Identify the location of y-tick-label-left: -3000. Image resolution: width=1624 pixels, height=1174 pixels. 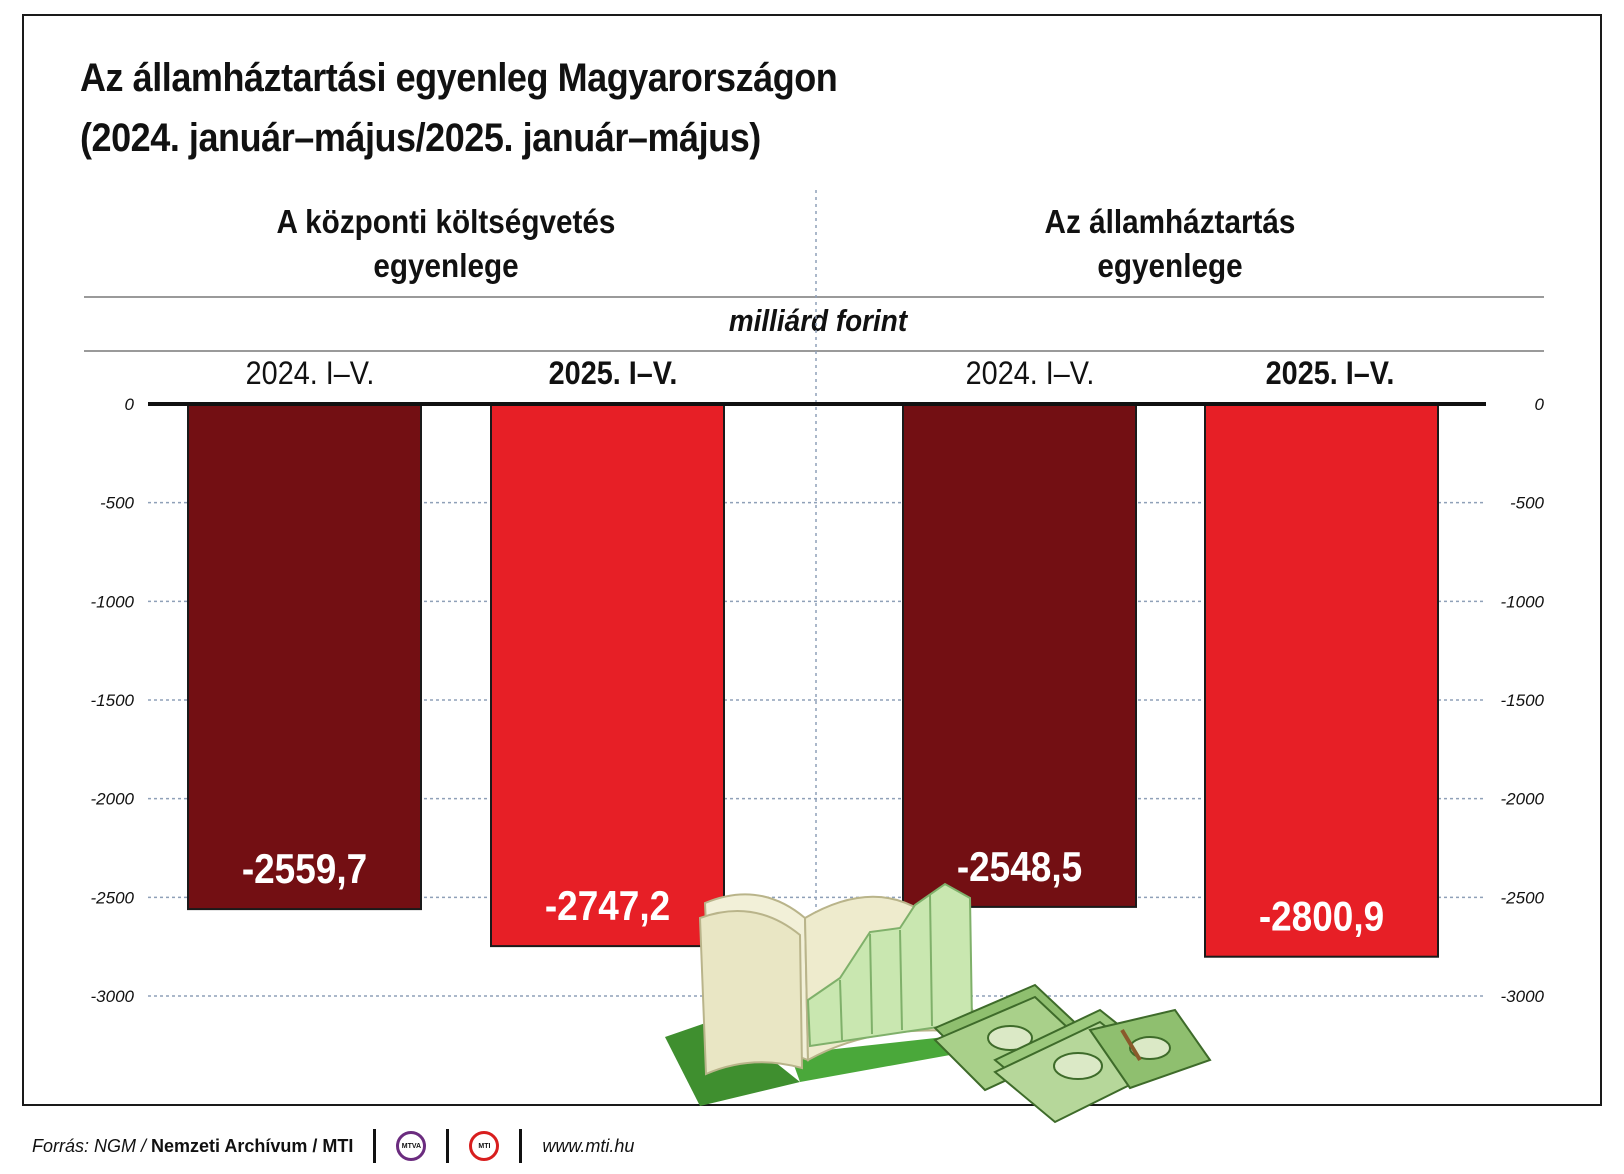
(113, 996).